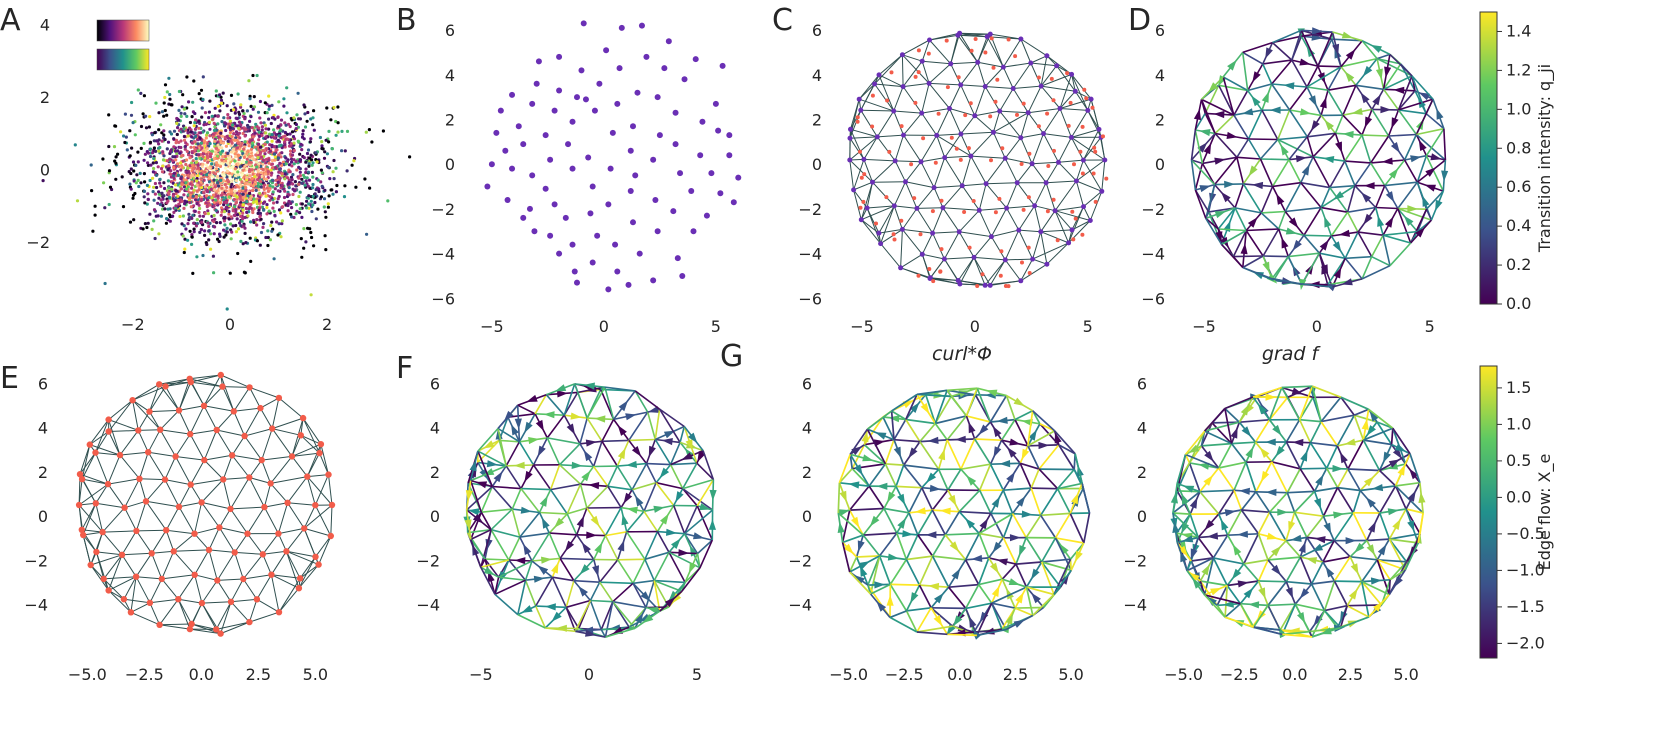 Image resolution: width=1659 pixels, height=735 pixels. What do you see at coordinates (123, 59) in the screenshot?
I see `legend-swatch-viridis` at bounding box center [123, 59].